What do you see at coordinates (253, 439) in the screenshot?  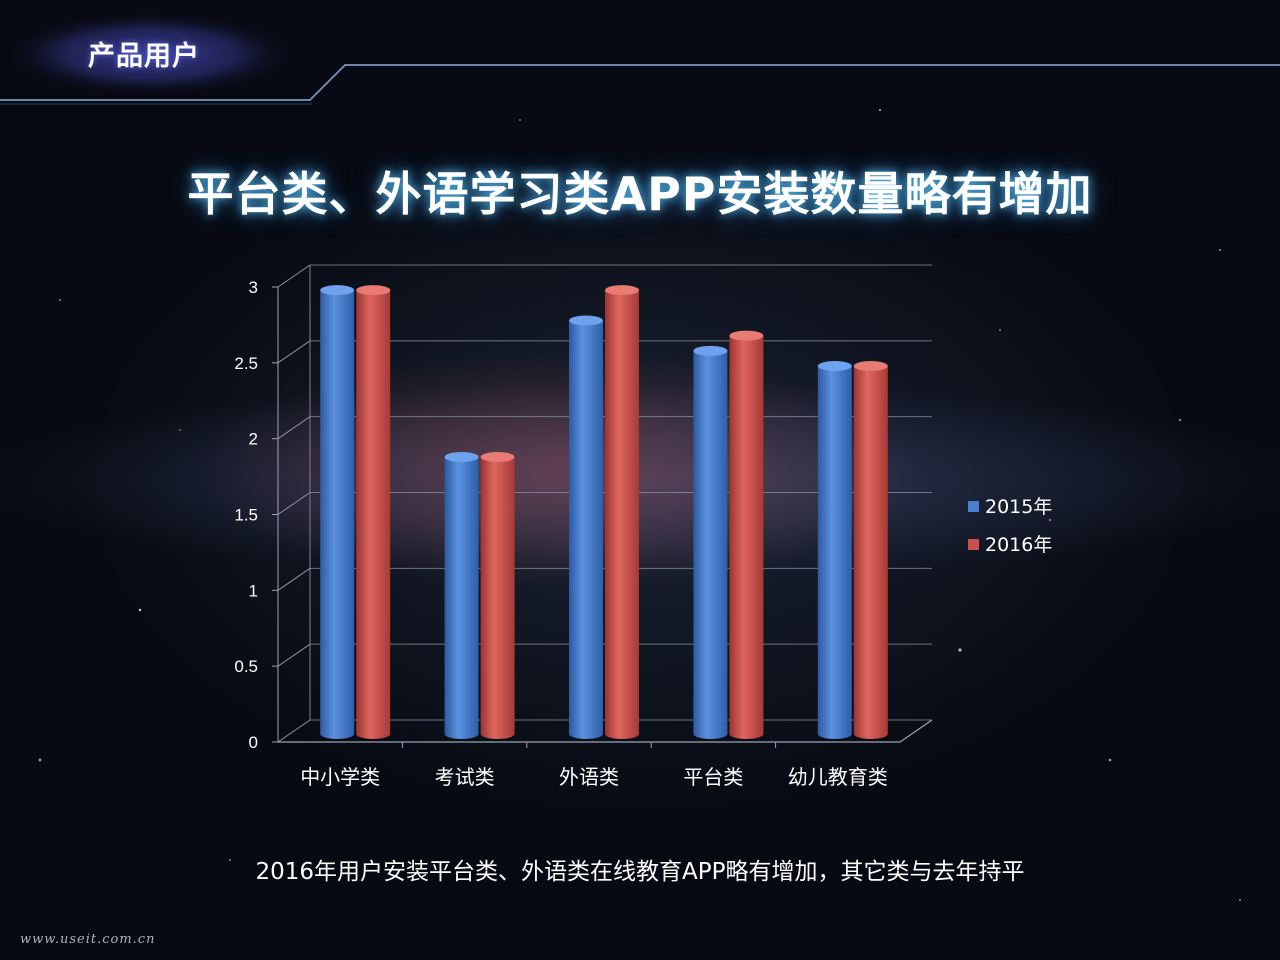 I see `y-tick-label: 2` at bounding box center [253, 439].